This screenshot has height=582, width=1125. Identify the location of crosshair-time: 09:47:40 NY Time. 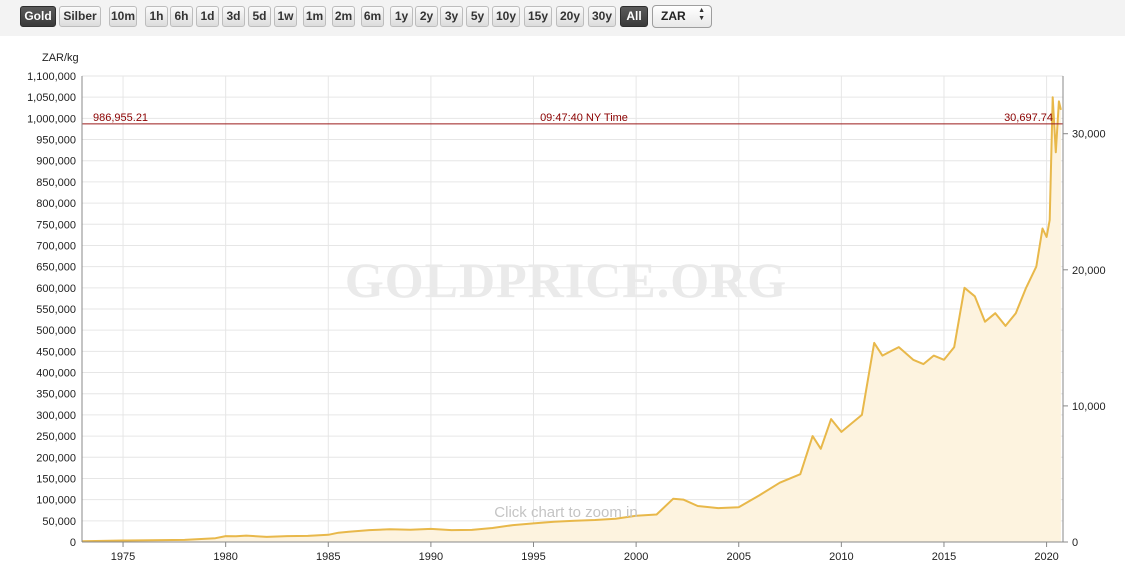
(584, 118).